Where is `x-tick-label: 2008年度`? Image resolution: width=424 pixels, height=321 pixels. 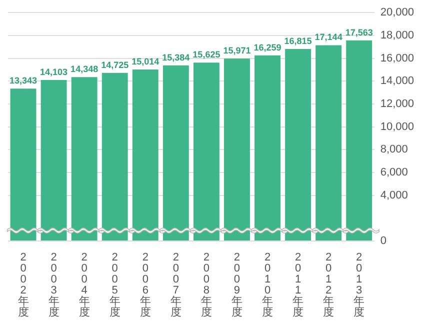
x-tick-label: 2008年度 is located at coordinates (206, 285).